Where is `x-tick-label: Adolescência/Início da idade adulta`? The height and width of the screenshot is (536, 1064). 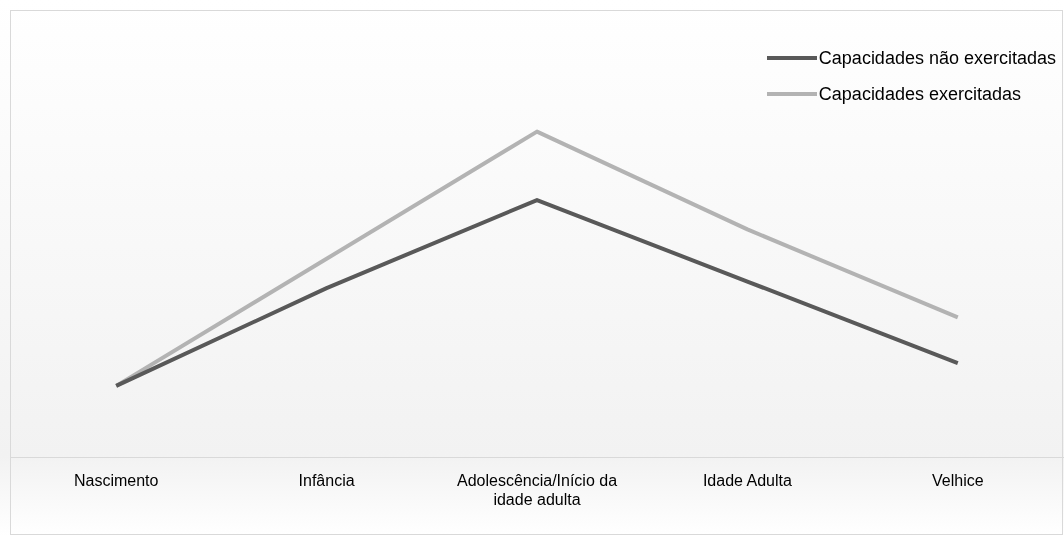
x-tick-label: Adolescência/Início da idade adulta is located at coordinates (537, 489).